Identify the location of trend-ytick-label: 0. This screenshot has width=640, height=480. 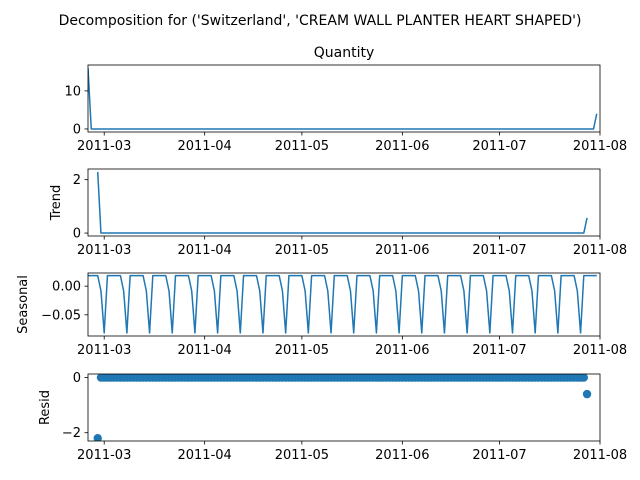
(77, 234).